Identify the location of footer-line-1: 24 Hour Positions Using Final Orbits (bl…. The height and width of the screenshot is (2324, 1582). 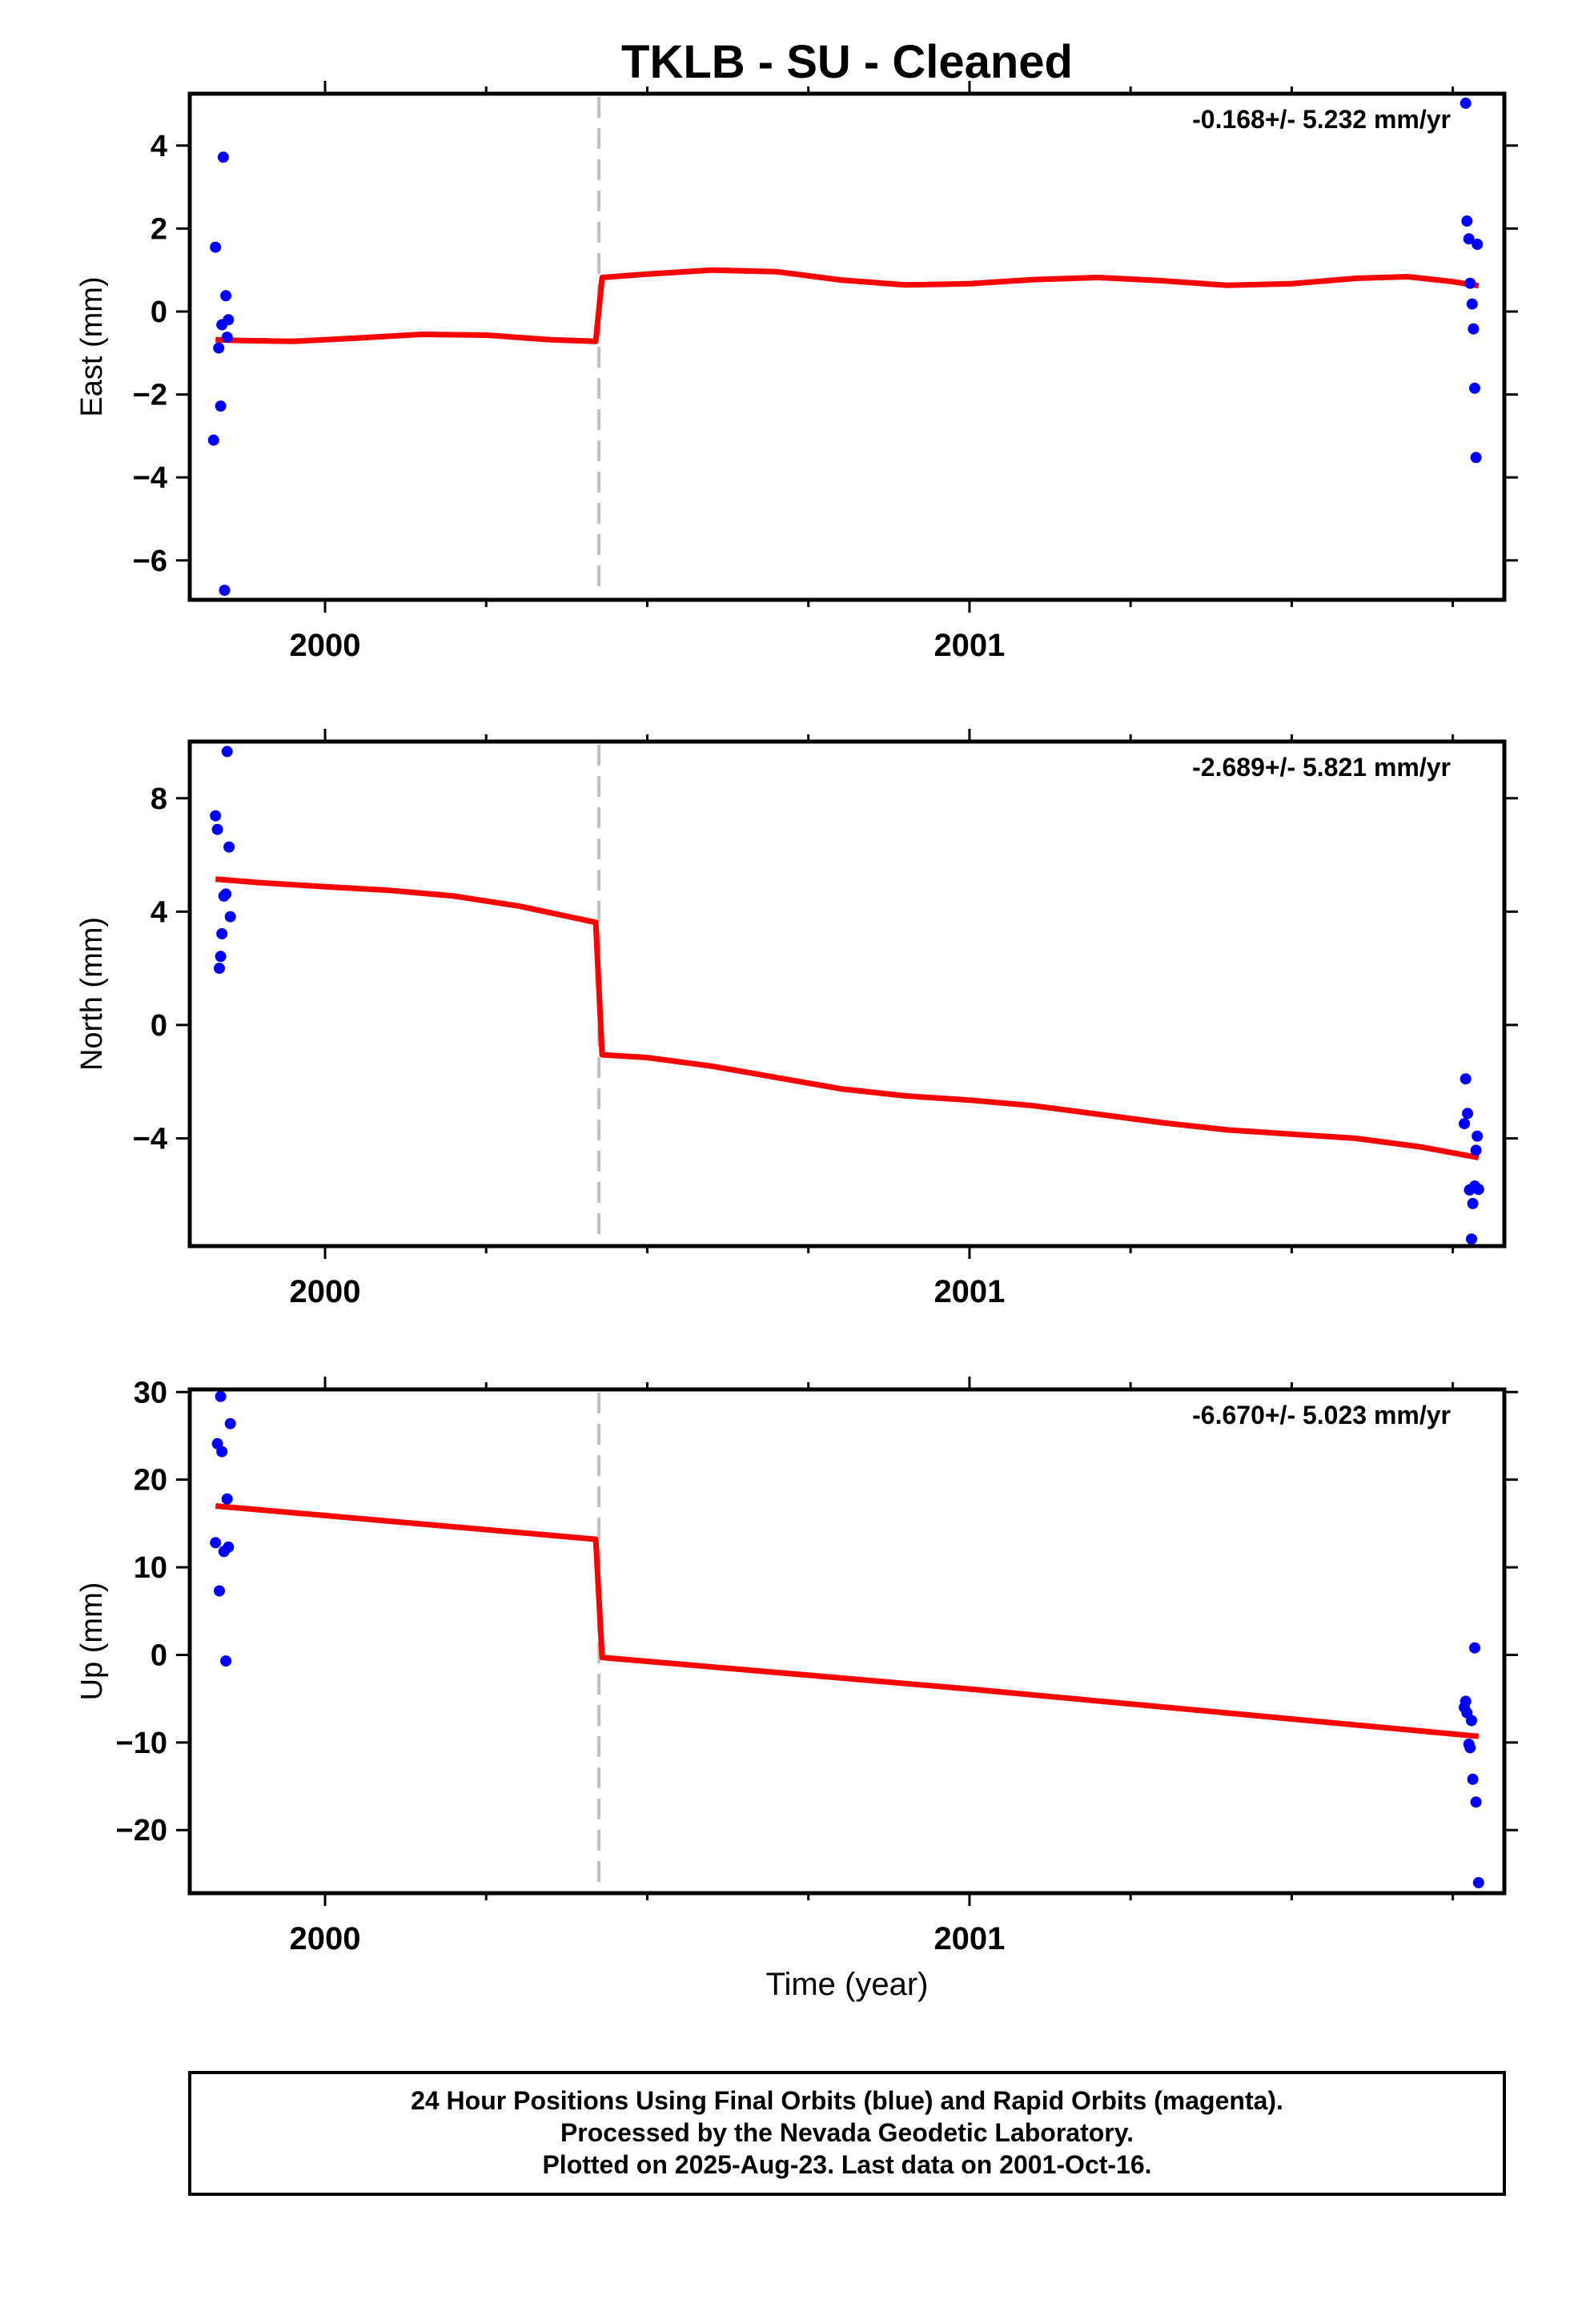
(847, 2100).